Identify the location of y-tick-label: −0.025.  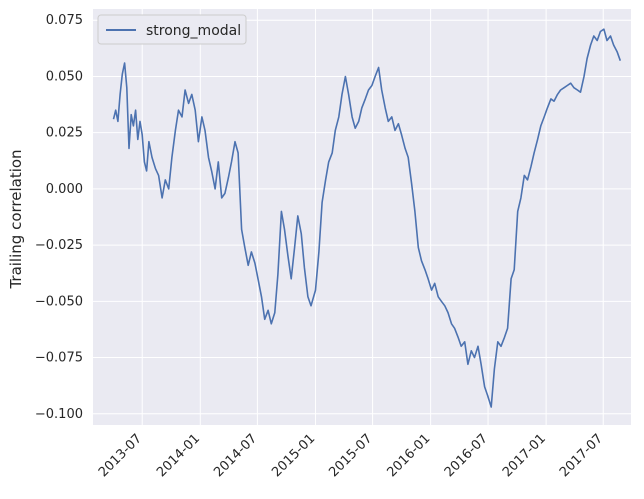
(59, 245).